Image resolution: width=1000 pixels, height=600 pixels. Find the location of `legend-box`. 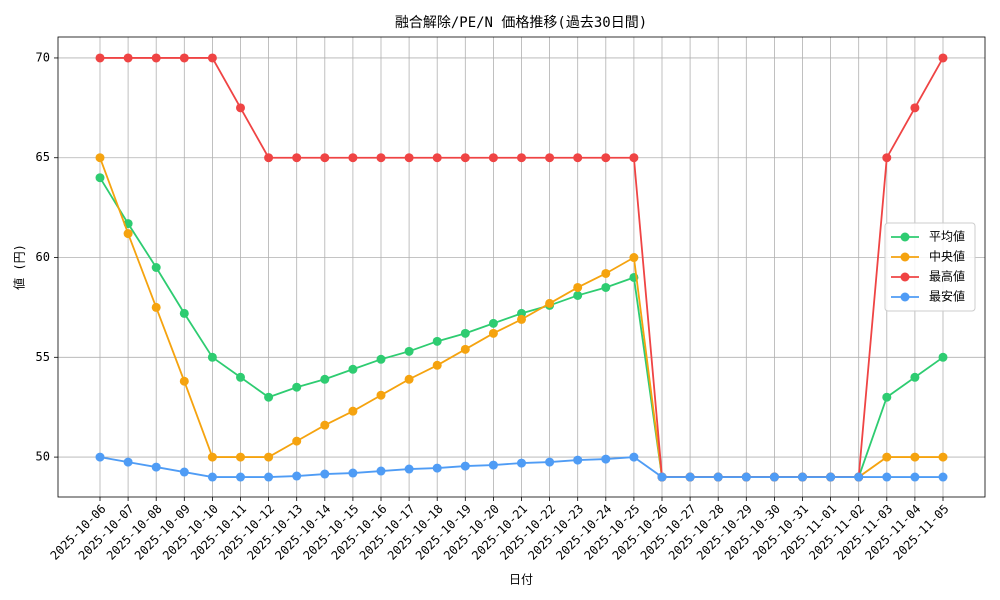

legend-box is located at coordinates (930, 267).